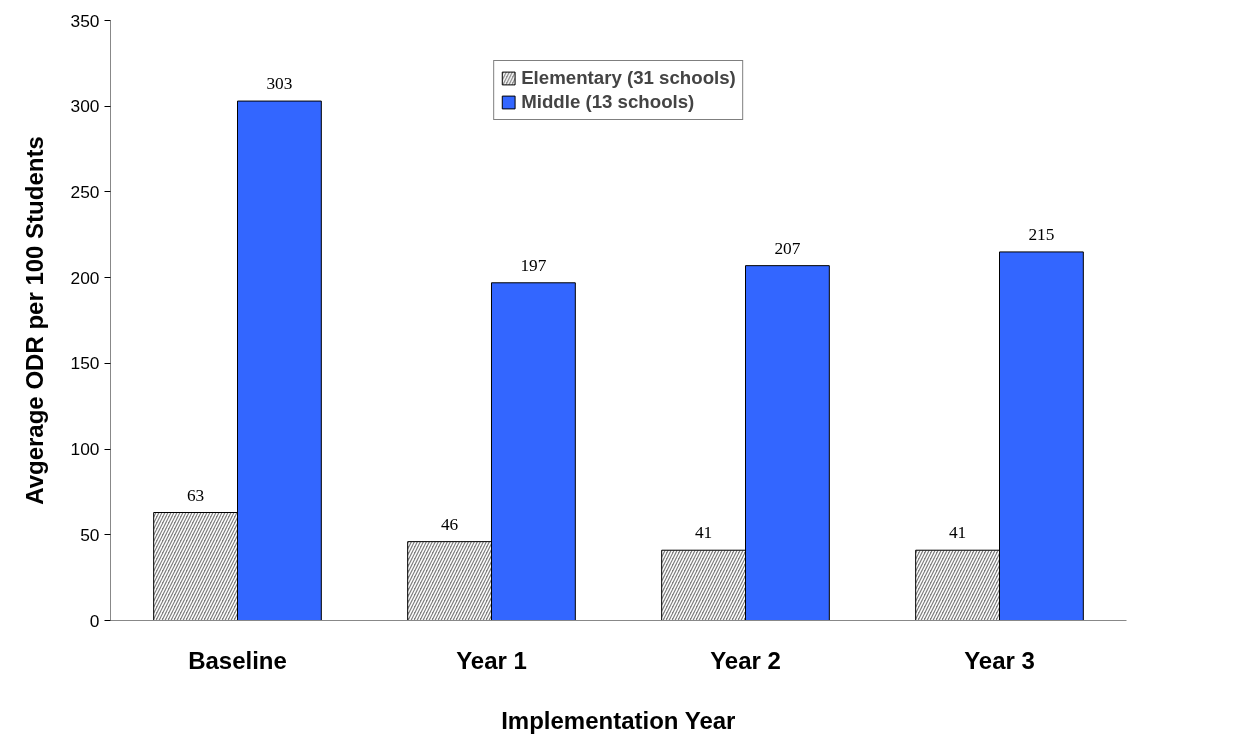  Describe the element at coordinates (491, 660) in the screenshot. I see `x-tick-label: Year 1` at that location.